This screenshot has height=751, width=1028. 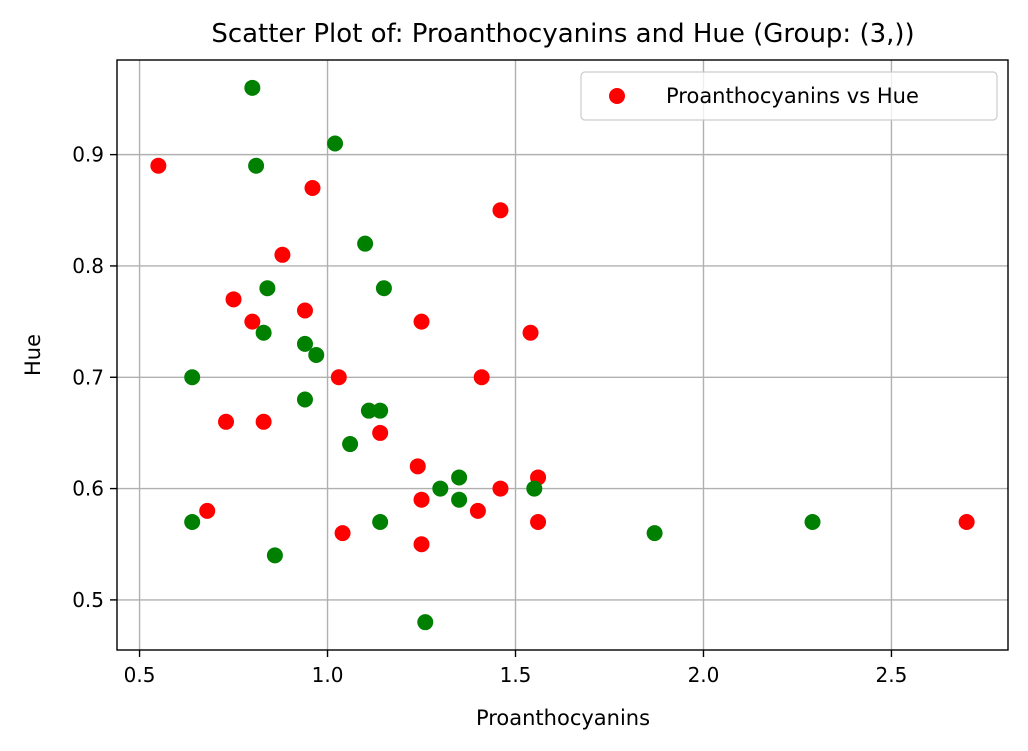 What do you see at coordinates (792, 96) in the screenshot?
I see `legend-label: Proanthocyanins vs Hue` at bounding box center [792, 96].